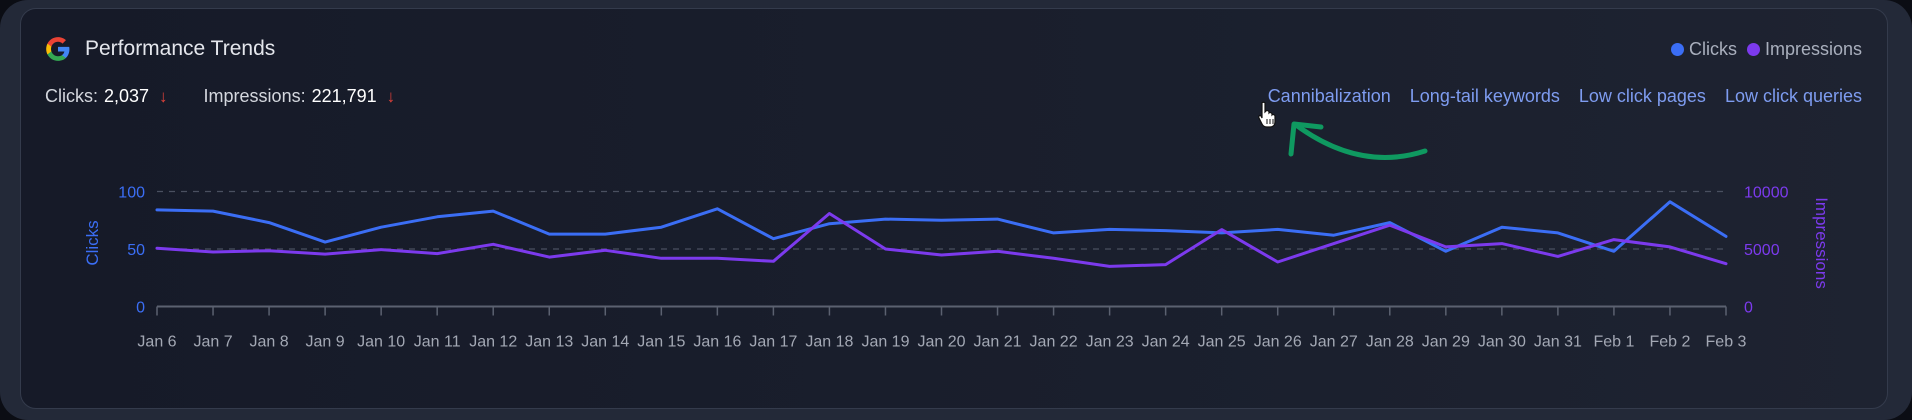 This screenshot has width=1912, height=420. Describe the element at coordinates (773, 342) in the screenshot. I see `x-tick-label: Jan 17` at that location.